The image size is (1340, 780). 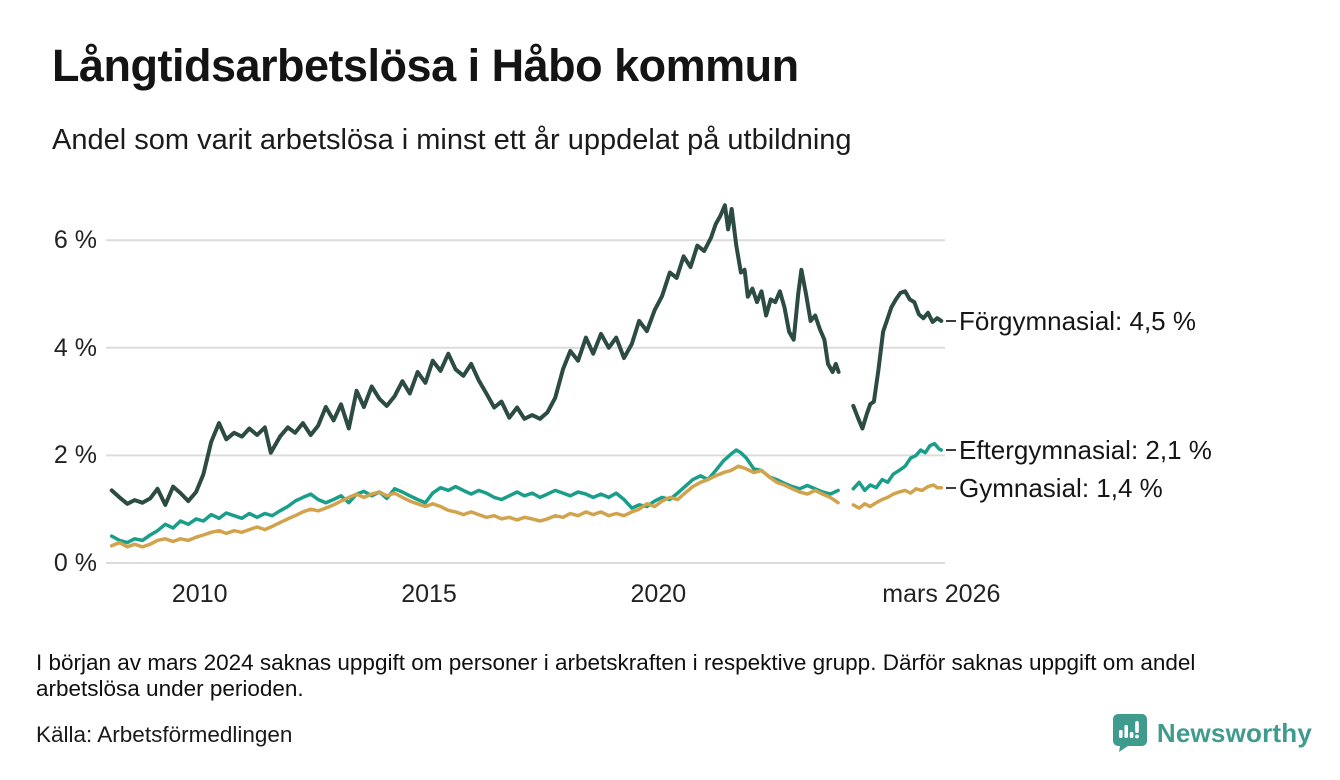 What do you see at coordinates (1129, 733) in the screenshot?
I see `newsworthy-icon` at bounding box center [1129, 733].